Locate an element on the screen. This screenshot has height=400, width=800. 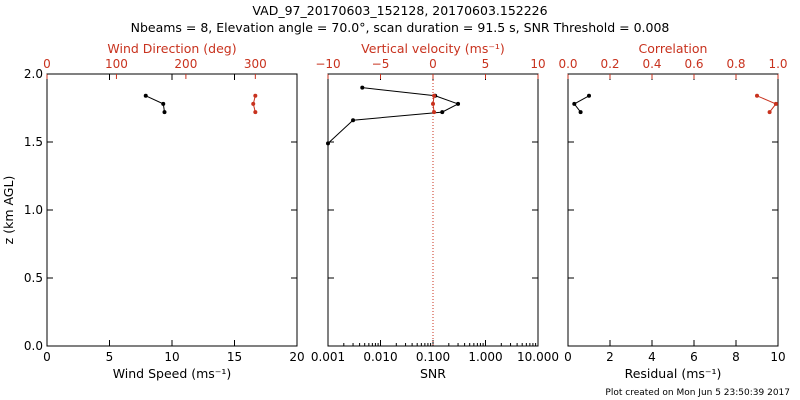
right-bottom-tick-label: 2 is located at coordinates (610, 357).